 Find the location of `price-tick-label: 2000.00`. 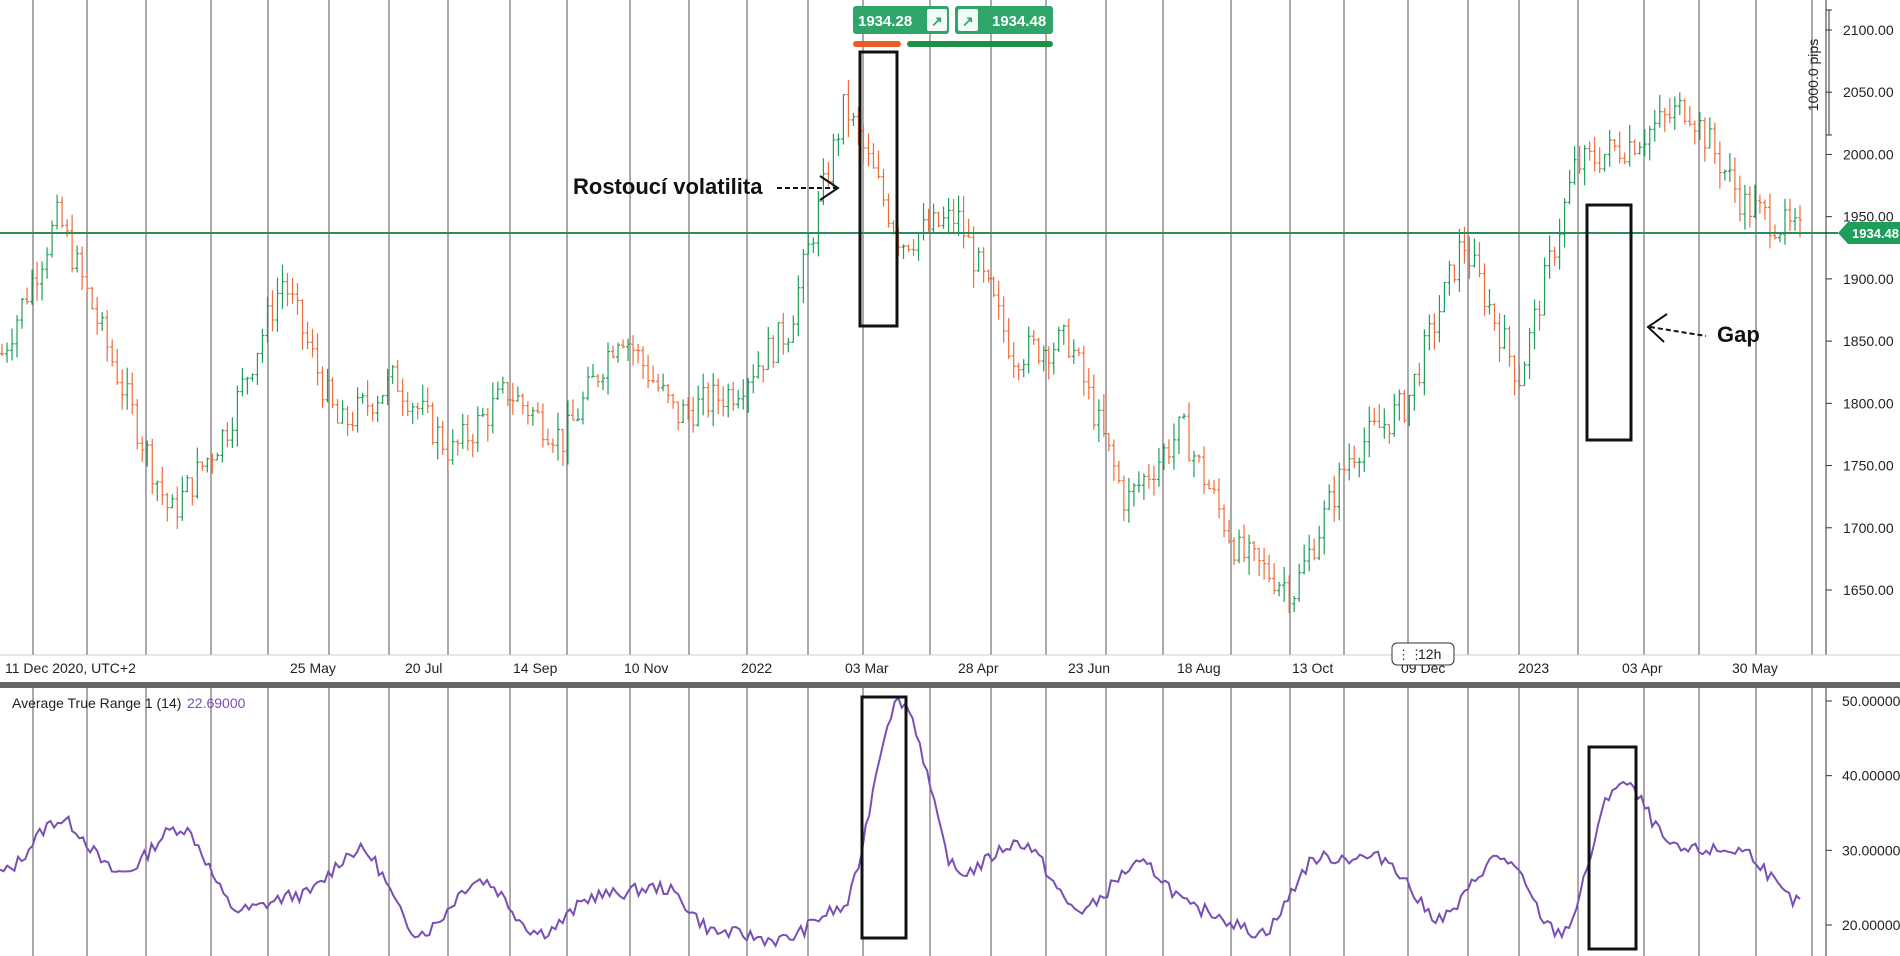

price-tick-label: 2000.00 is located at coordinates (1868, 154).